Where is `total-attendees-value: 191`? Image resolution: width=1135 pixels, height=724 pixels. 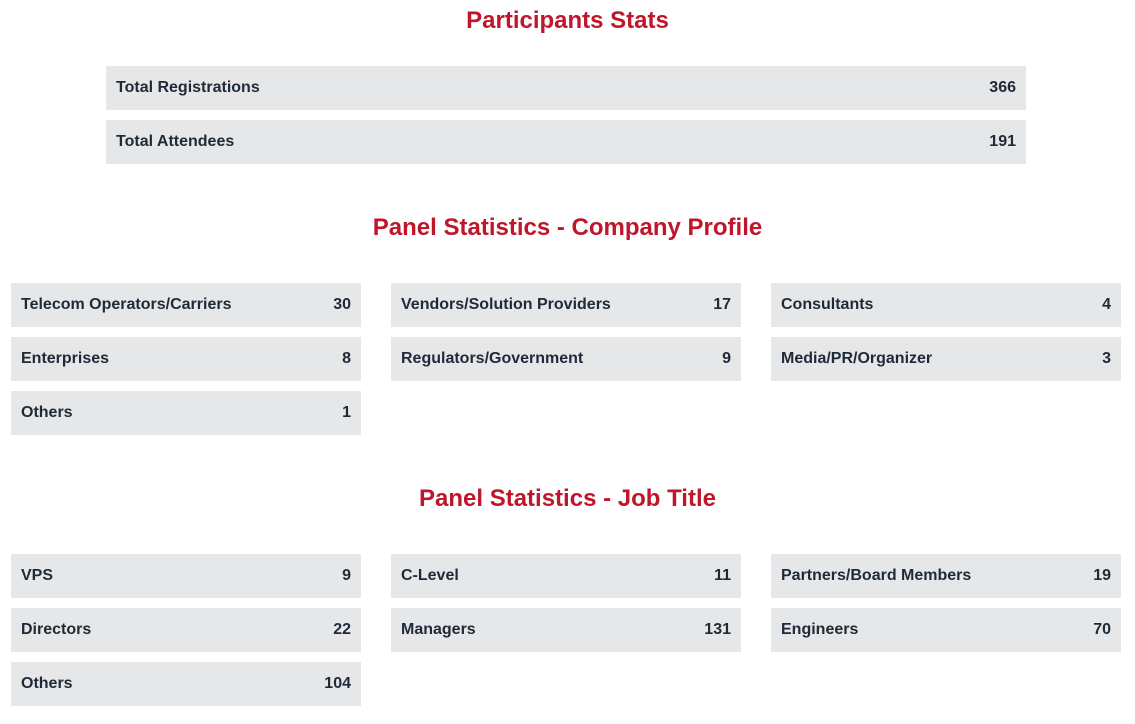
total-attendees-value: 191 is located at coordinates (1002, 141).